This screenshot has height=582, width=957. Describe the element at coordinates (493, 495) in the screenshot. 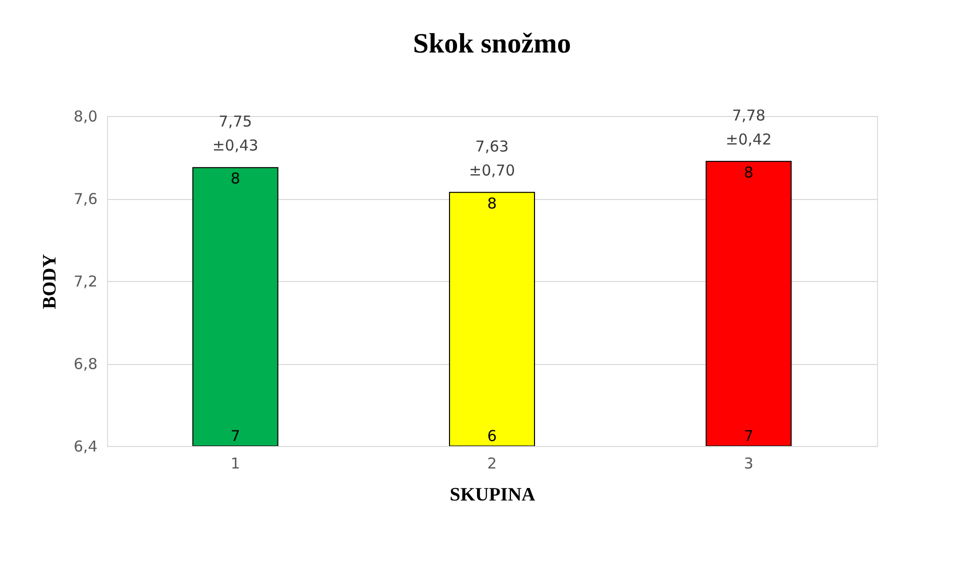

I see `x-axis-title: SKUPINA` at that location.